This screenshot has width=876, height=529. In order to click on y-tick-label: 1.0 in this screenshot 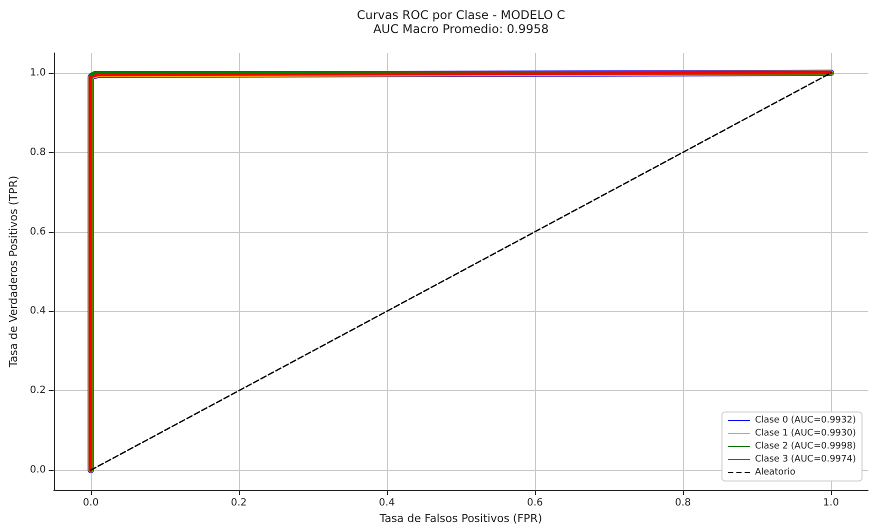, I will do `click(38, 72)`.